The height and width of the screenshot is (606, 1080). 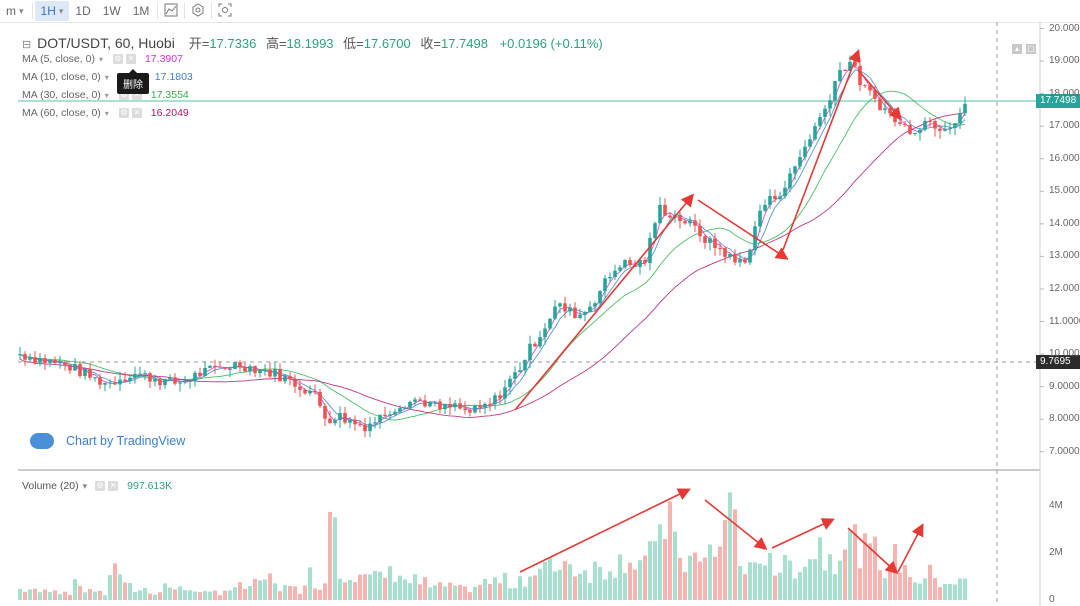 I want to click on ma30-settings-icon: ⚙, so click(x=123, y=95).